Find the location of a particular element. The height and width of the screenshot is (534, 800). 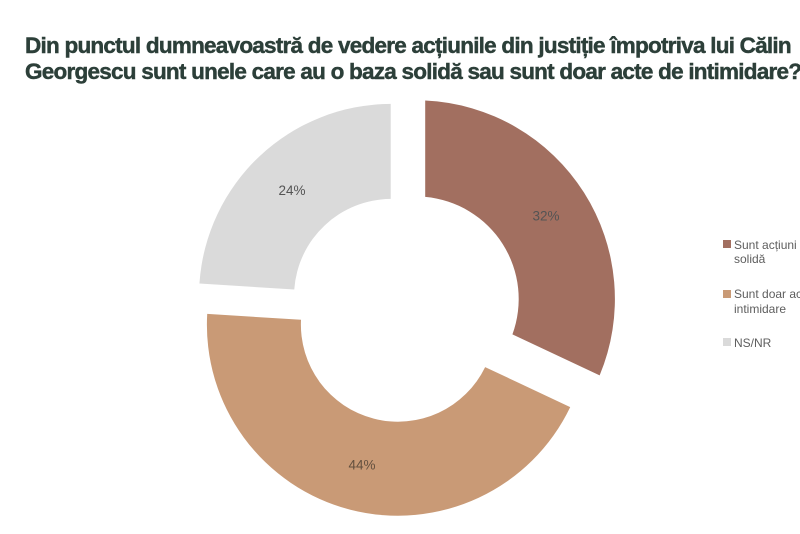

svg-text: 32% is located at coordinates (545, 216).